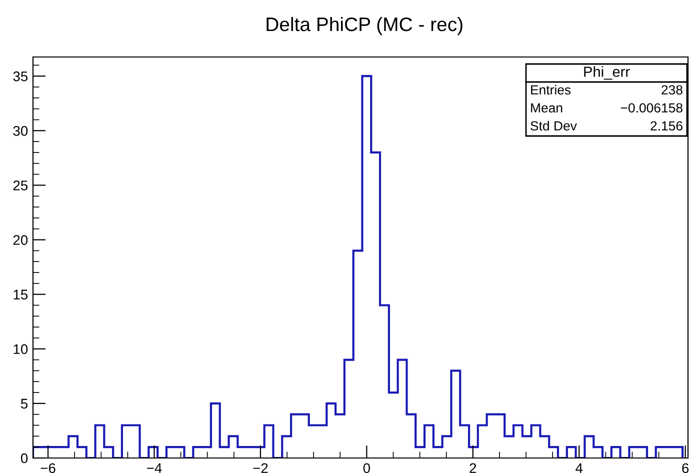  I want to click on annotation: Std Dev, so click(553, 125).